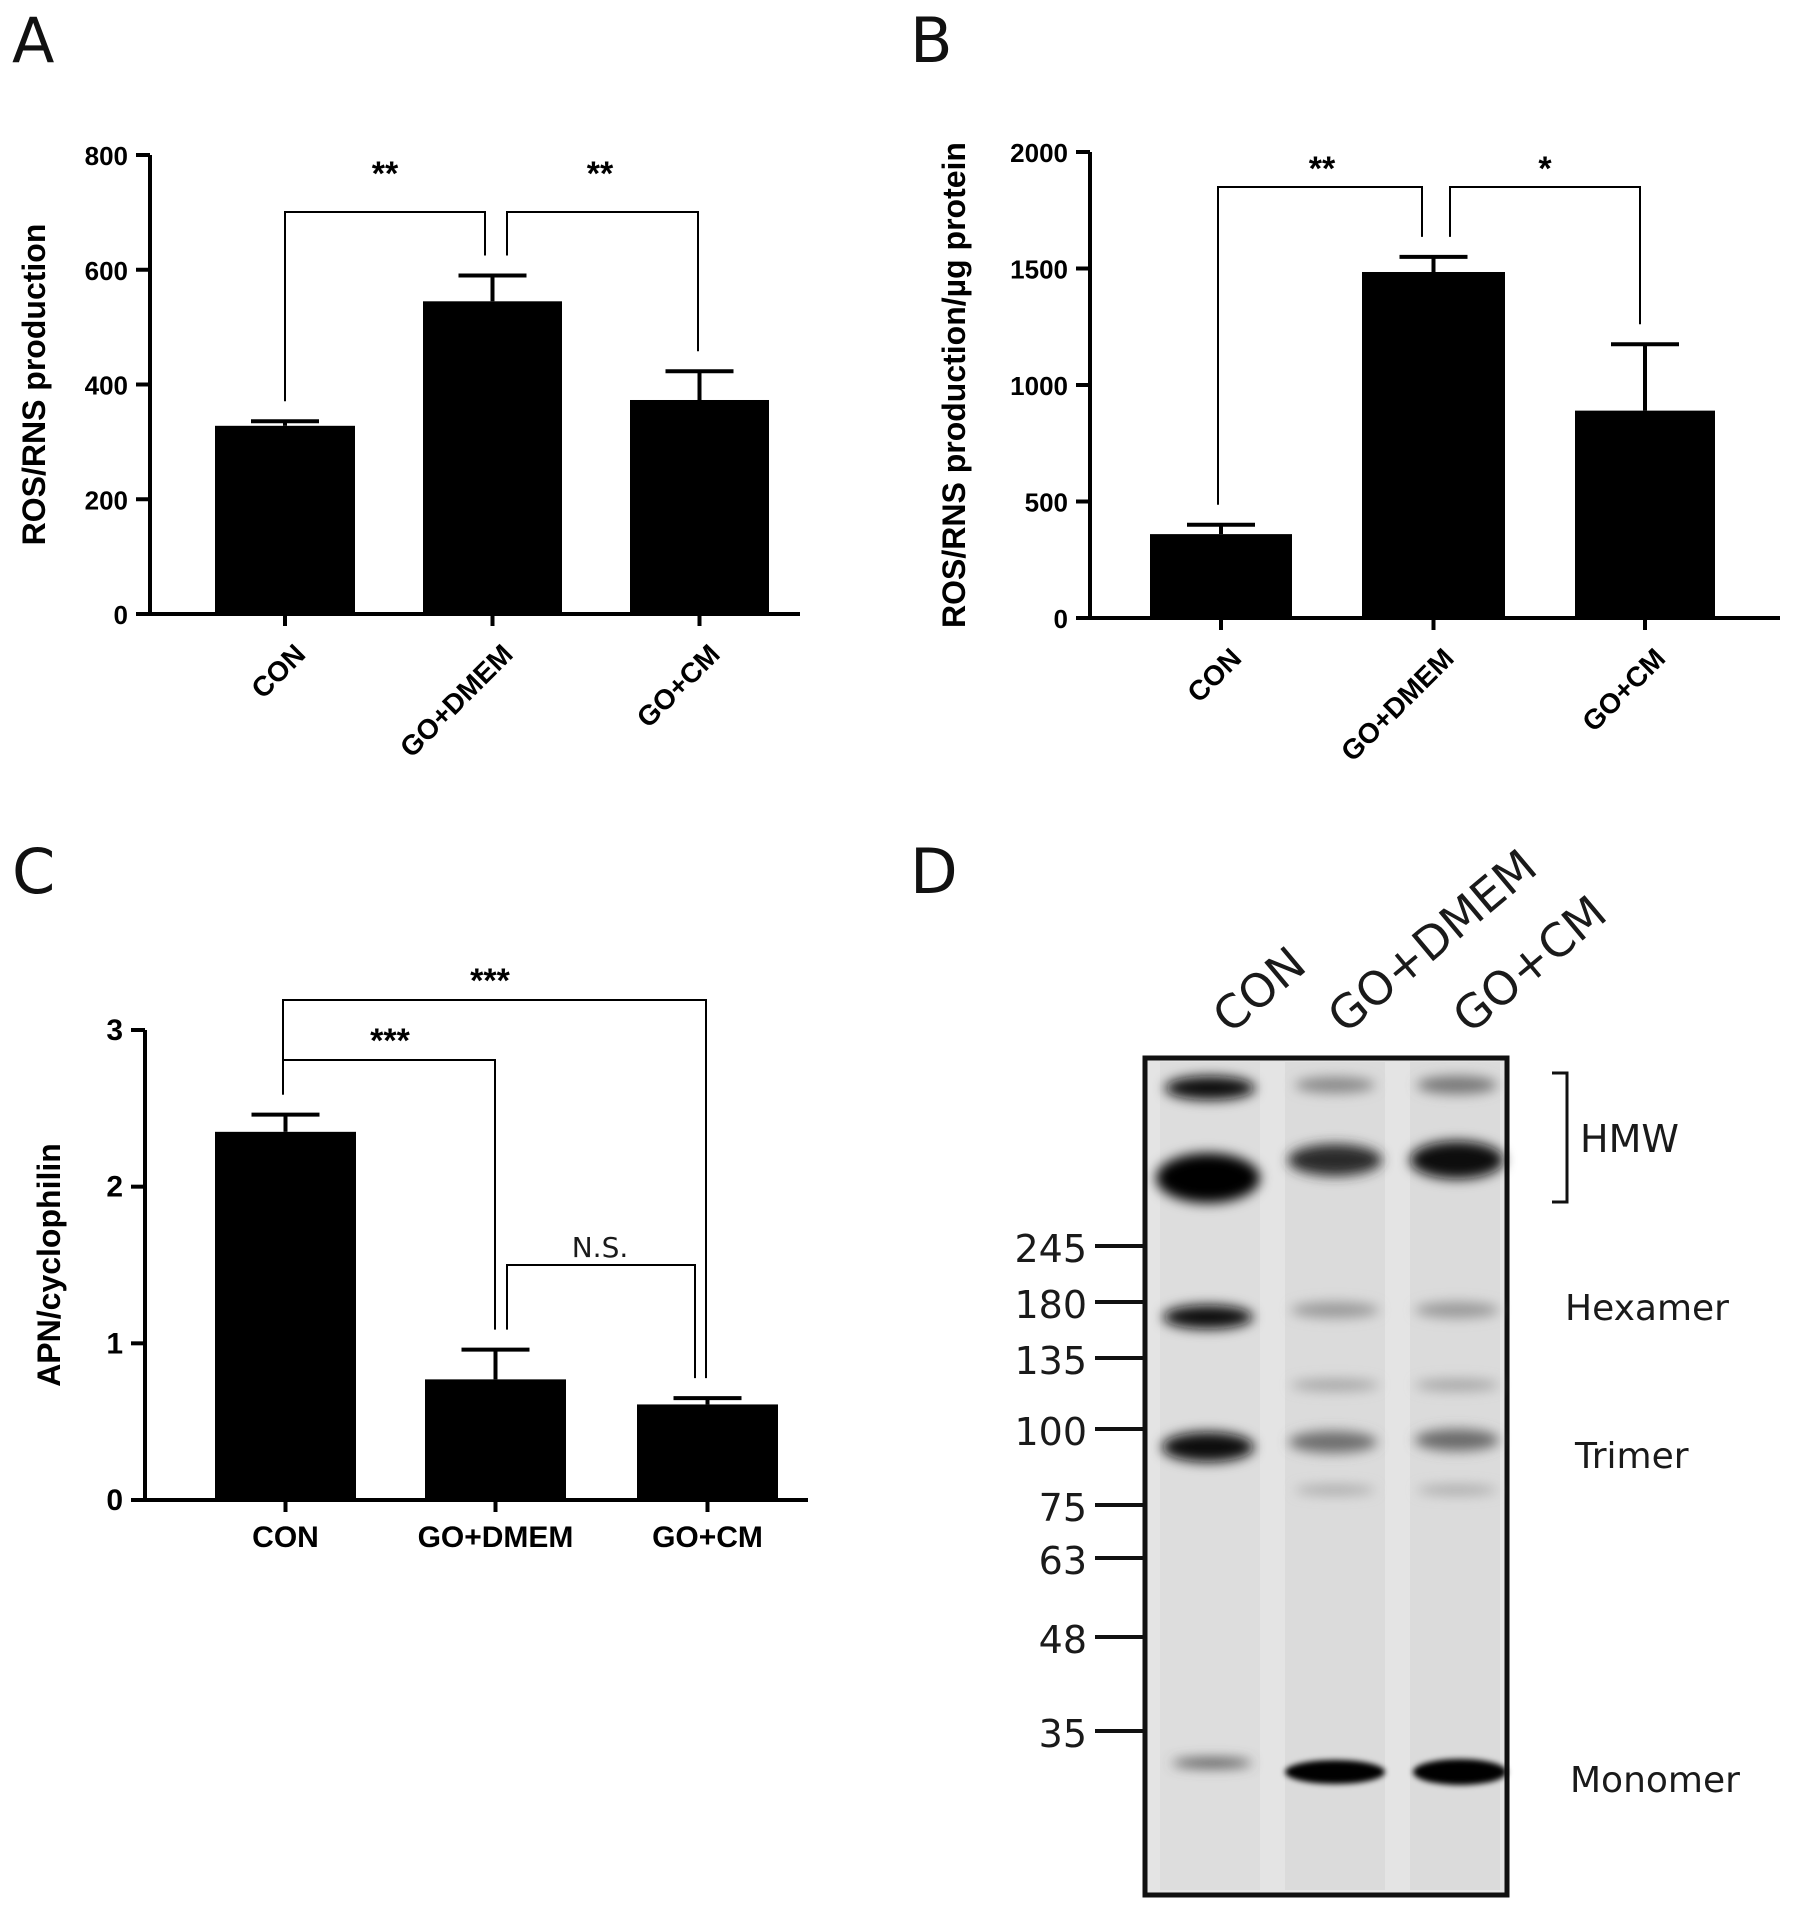 The height and width of the screenshot is (1911, 1795). Describe the element at coordinates (954, 385) in the screenshot. I see `y-axis-label: ROS/RNS production/µg protein` at that location.